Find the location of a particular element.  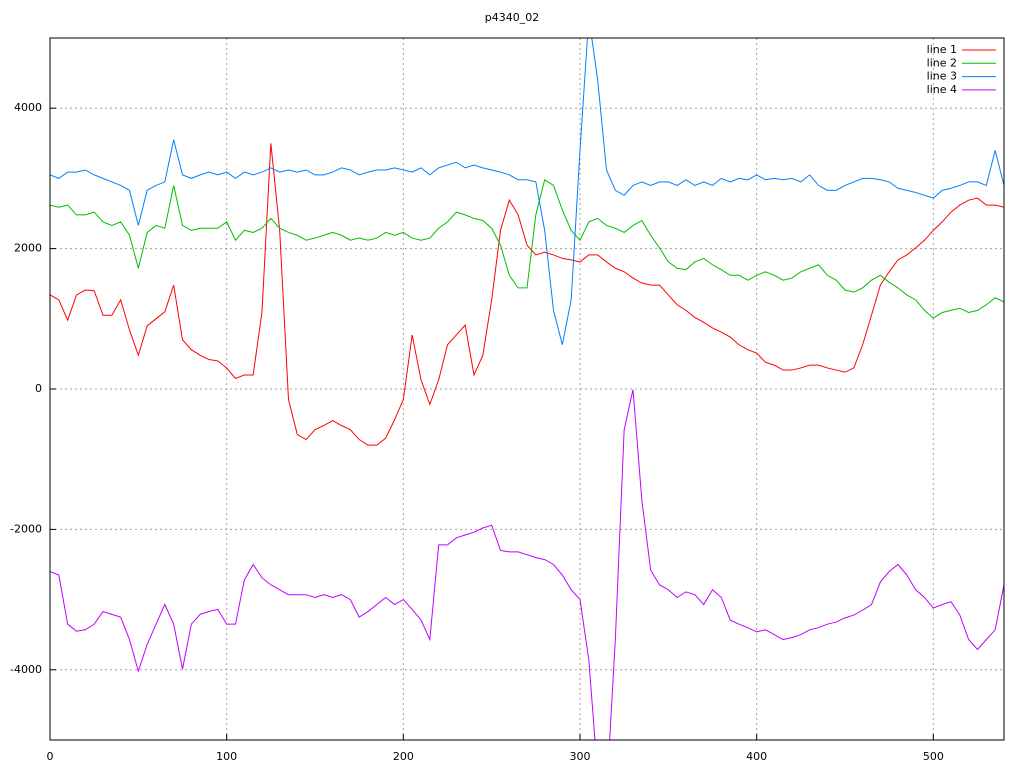

x-tick-label: 500 is located at coordinates (933, 756).